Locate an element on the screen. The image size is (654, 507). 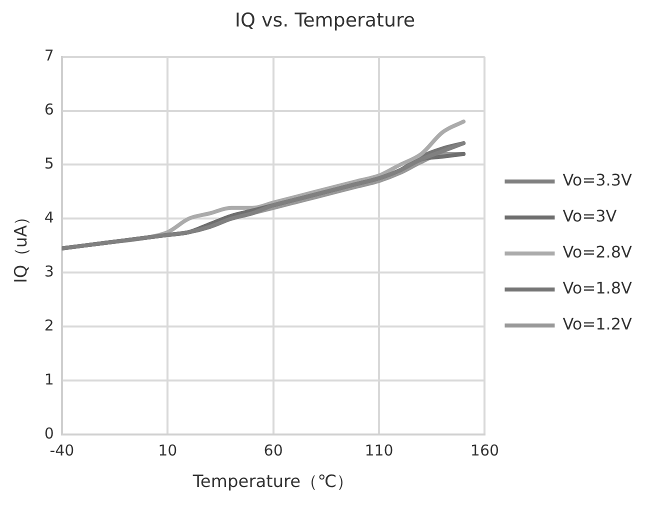
x-axis-title: Temperature（℃） is located at coordinates (273, 482).